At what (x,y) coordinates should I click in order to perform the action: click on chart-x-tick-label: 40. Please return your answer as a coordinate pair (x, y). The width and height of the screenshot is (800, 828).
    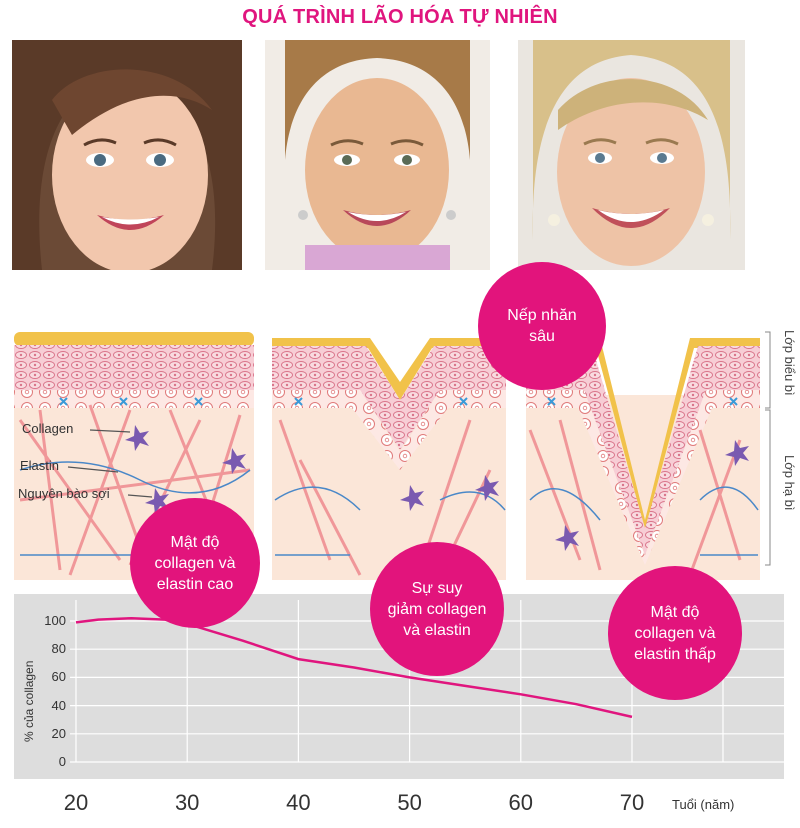
    Looking at the image, I should click on (298, 802).